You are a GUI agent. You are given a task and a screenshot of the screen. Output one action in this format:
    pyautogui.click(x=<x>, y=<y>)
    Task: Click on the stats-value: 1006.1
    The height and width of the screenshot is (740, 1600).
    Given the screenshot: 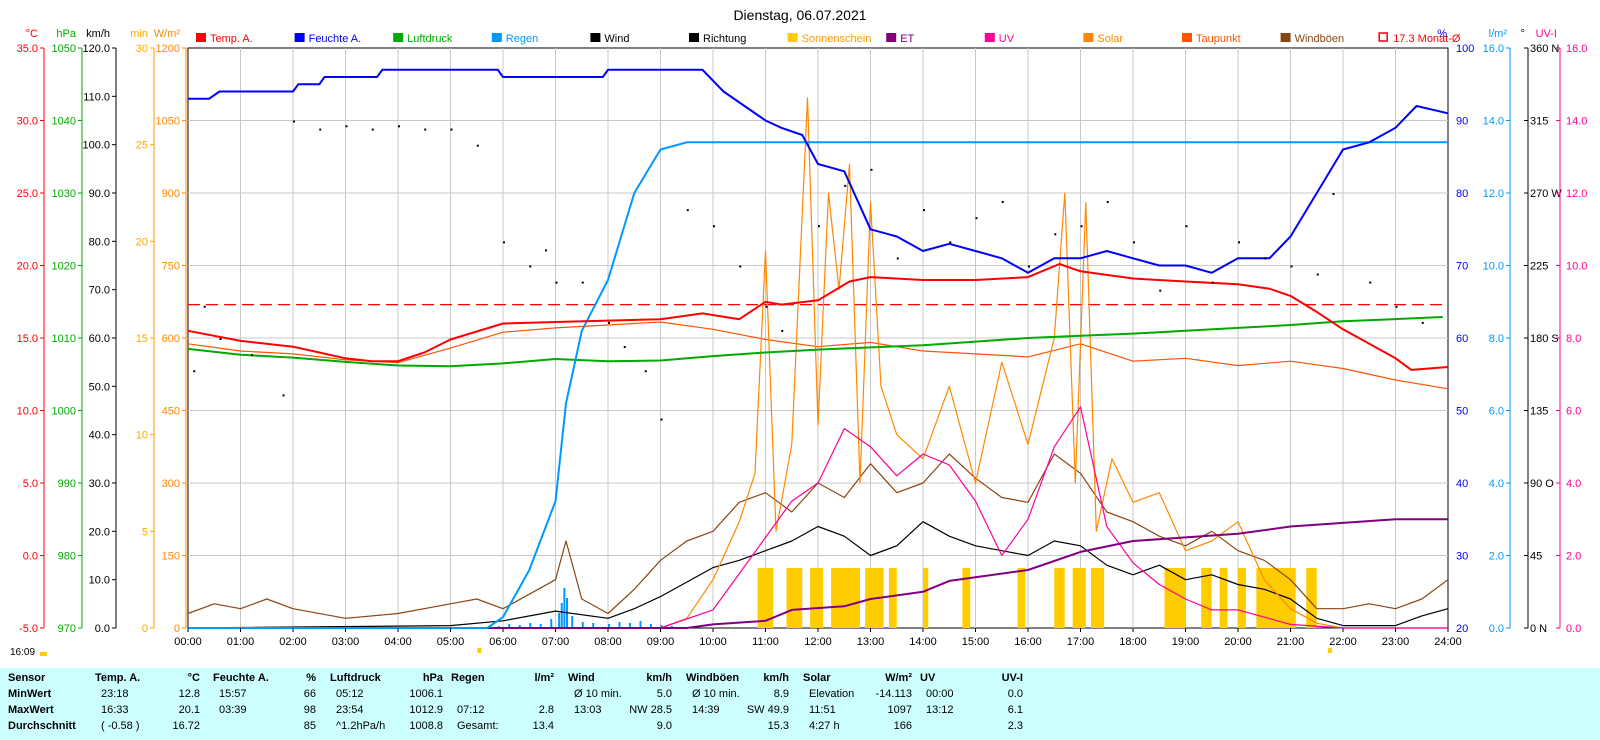 What is the action you would take?
    pyautogui.click(x=426, y=694)
    